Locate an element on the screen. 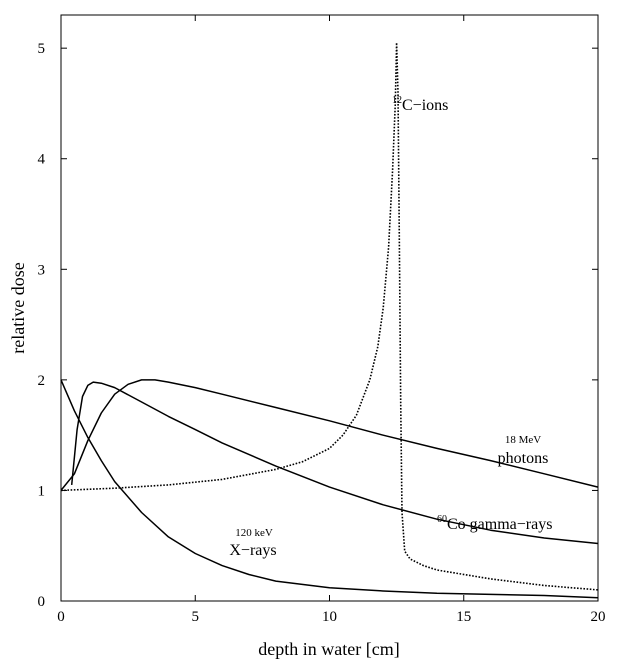 Image resolution: width=623 pixels, height=667 pixels. x-axis-label: depth in water [cm] is located at coordinates (328, 649).